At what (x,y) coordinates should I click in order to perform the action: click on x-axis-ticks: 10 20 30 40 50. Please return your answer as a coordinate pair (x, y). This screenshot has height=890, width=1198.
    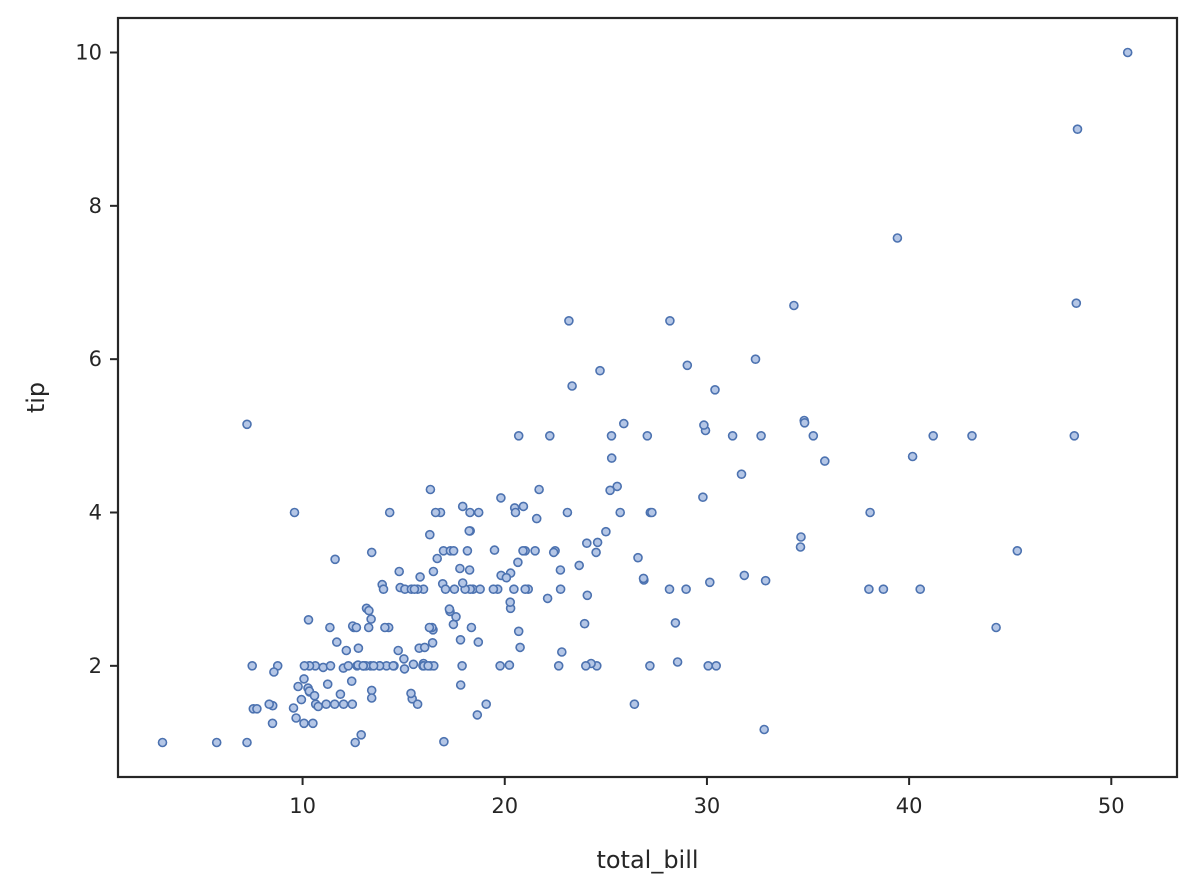
    Looking at the image, I should click on (707, 797).